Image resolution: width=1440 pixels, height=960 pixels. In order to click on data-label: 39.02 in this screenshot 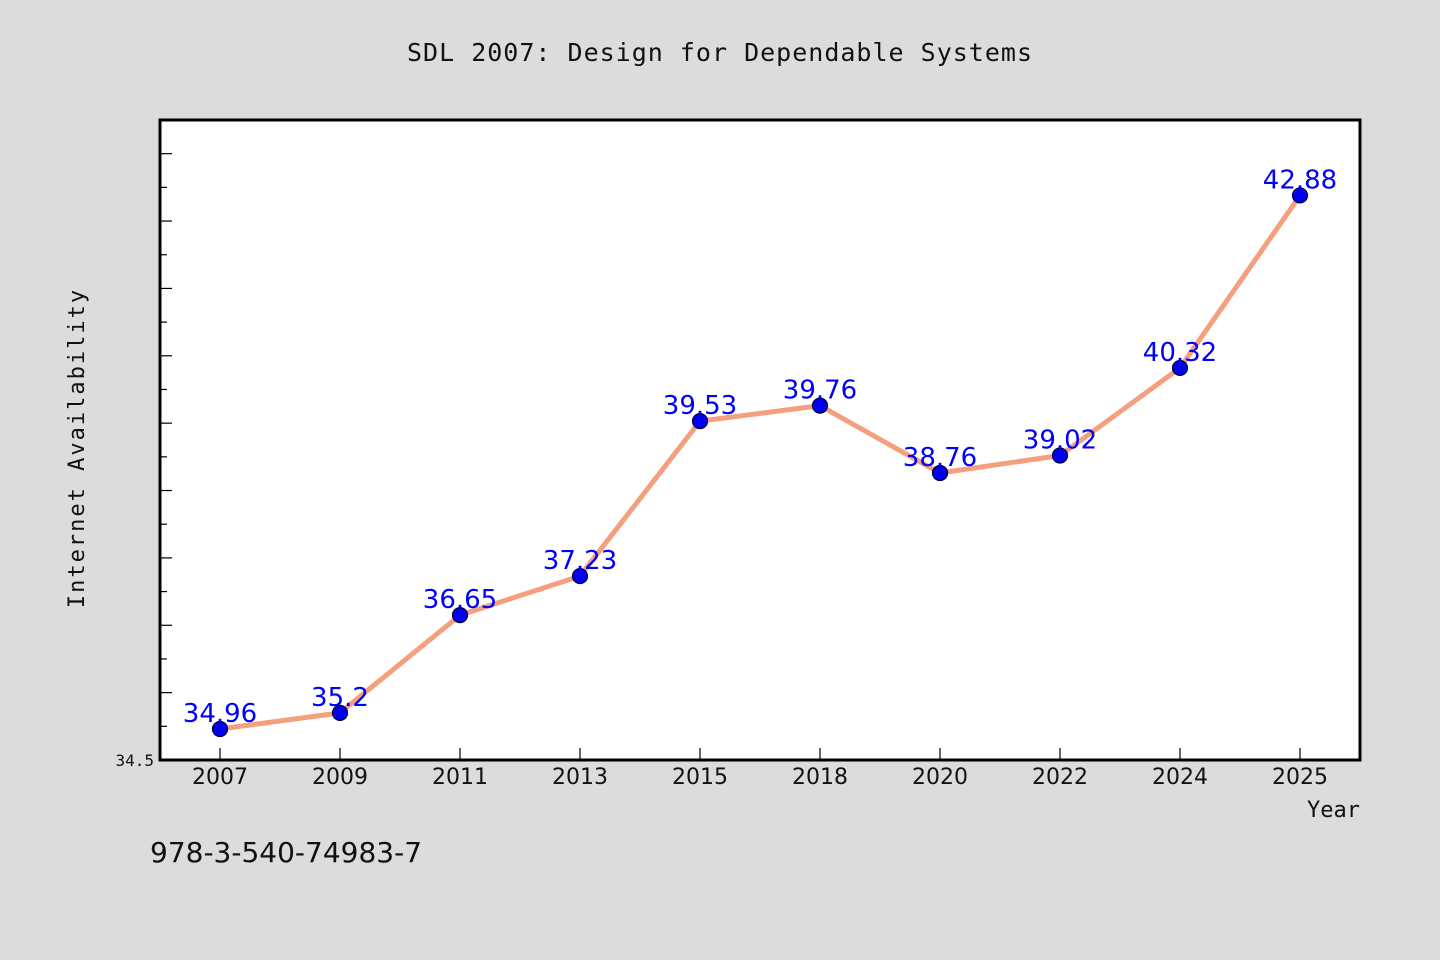, I will do `click(1060, 440)`.